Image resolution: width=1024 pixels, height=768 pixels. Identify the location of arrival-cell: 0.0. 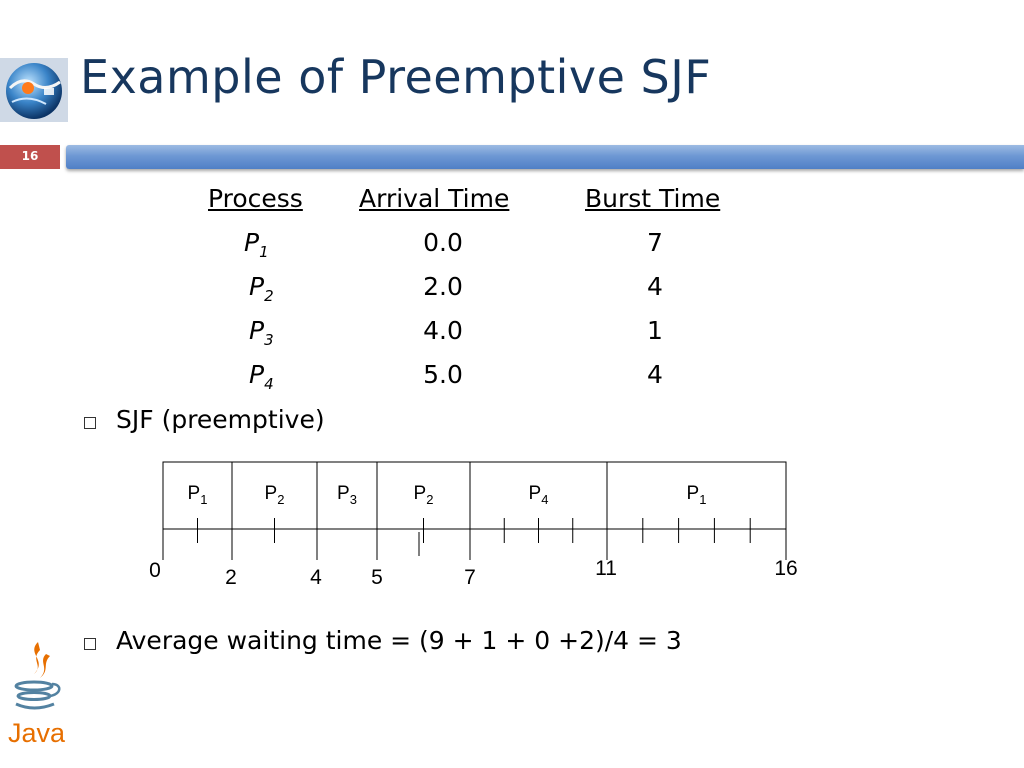
(443, 242).